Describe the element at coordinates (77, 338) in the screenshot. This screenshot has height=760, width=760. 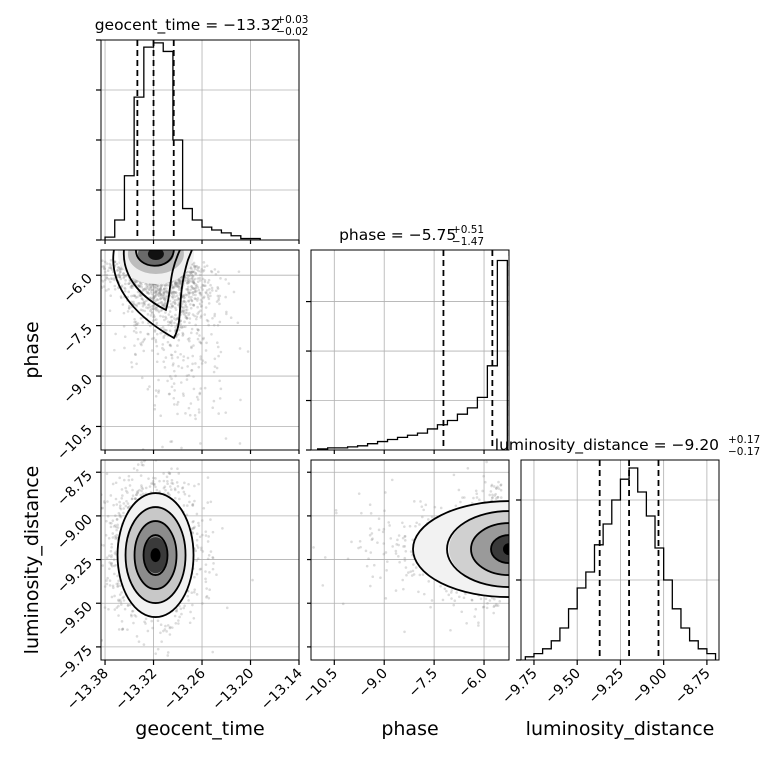
I see `y-tick-label: −7.5` at that location.